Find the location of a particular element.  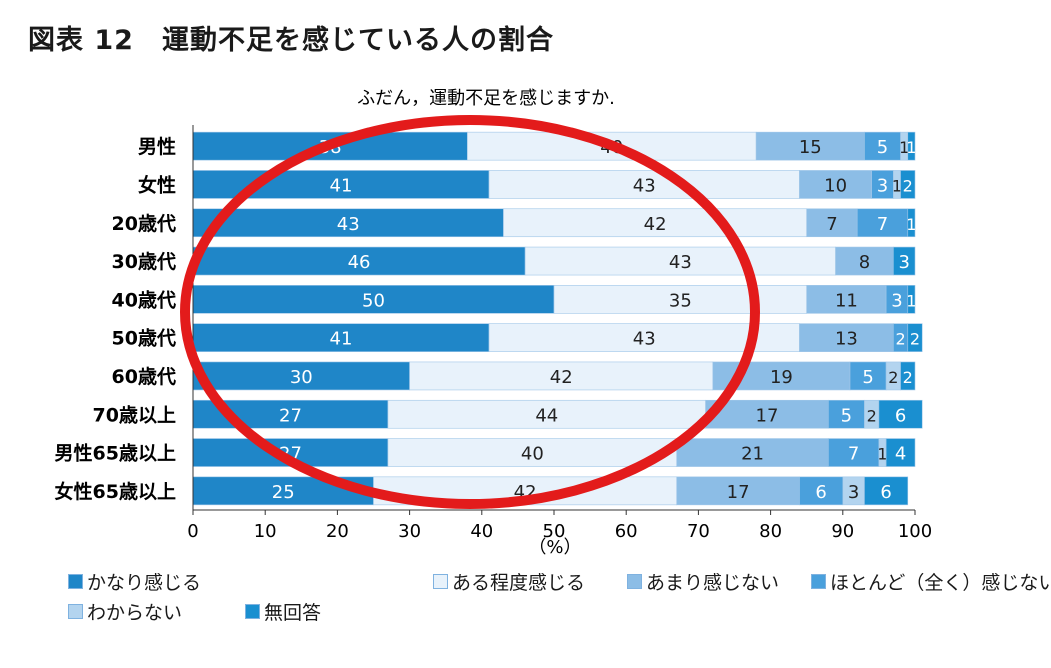

data-label: 15 is located at coordinates (810, 147).